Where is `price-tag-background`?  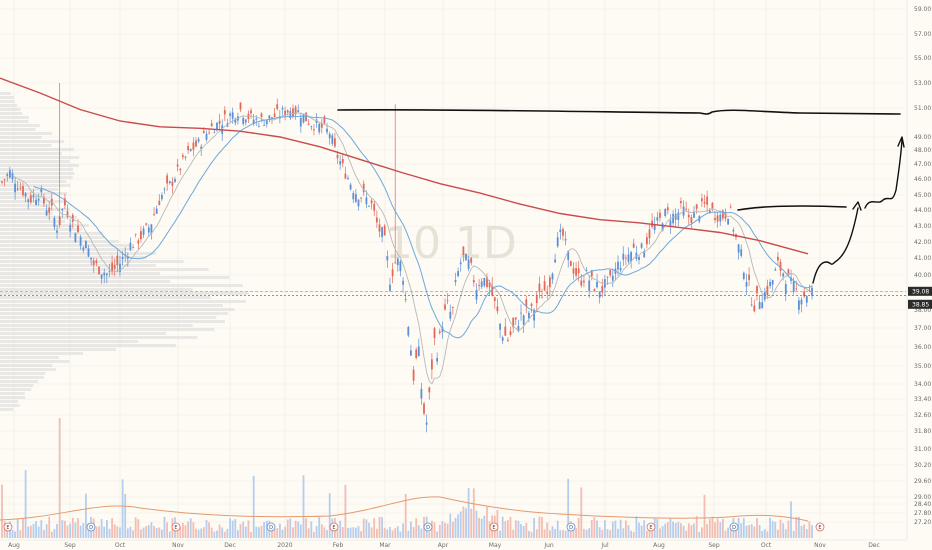 price-tag-background is located at coordinates (920, 304).